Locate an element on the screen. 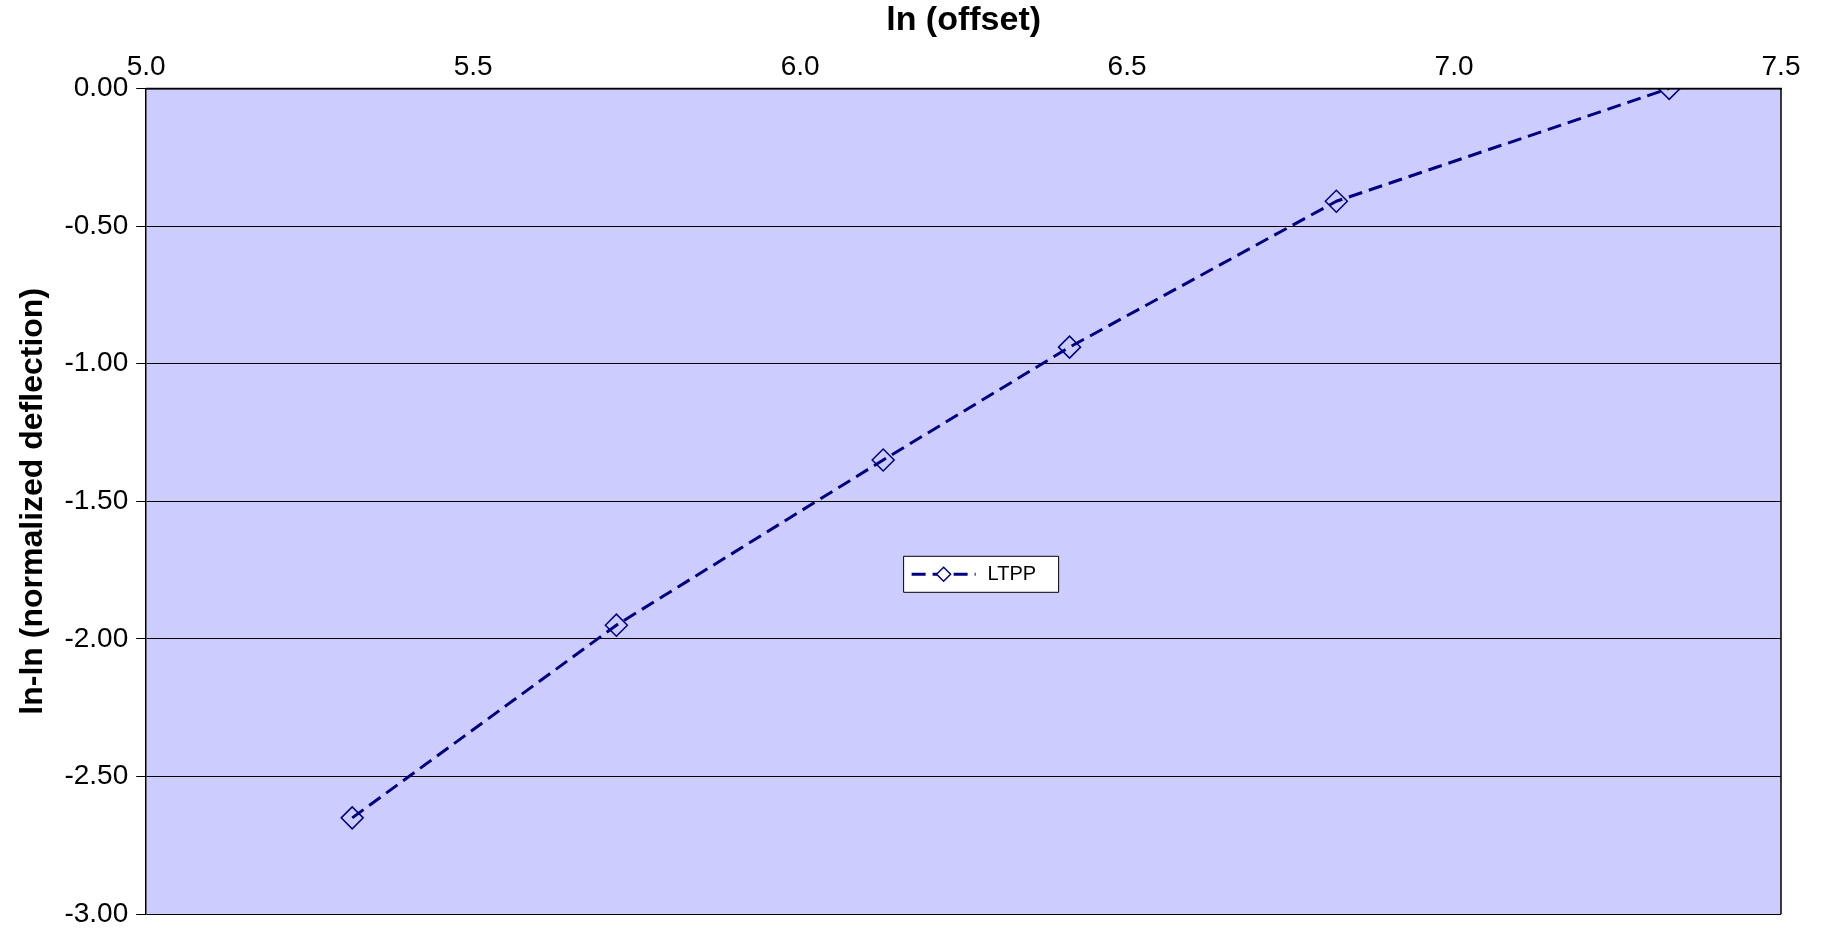  x-tick-label: 7.5 is located at coordinates (1781, 66).